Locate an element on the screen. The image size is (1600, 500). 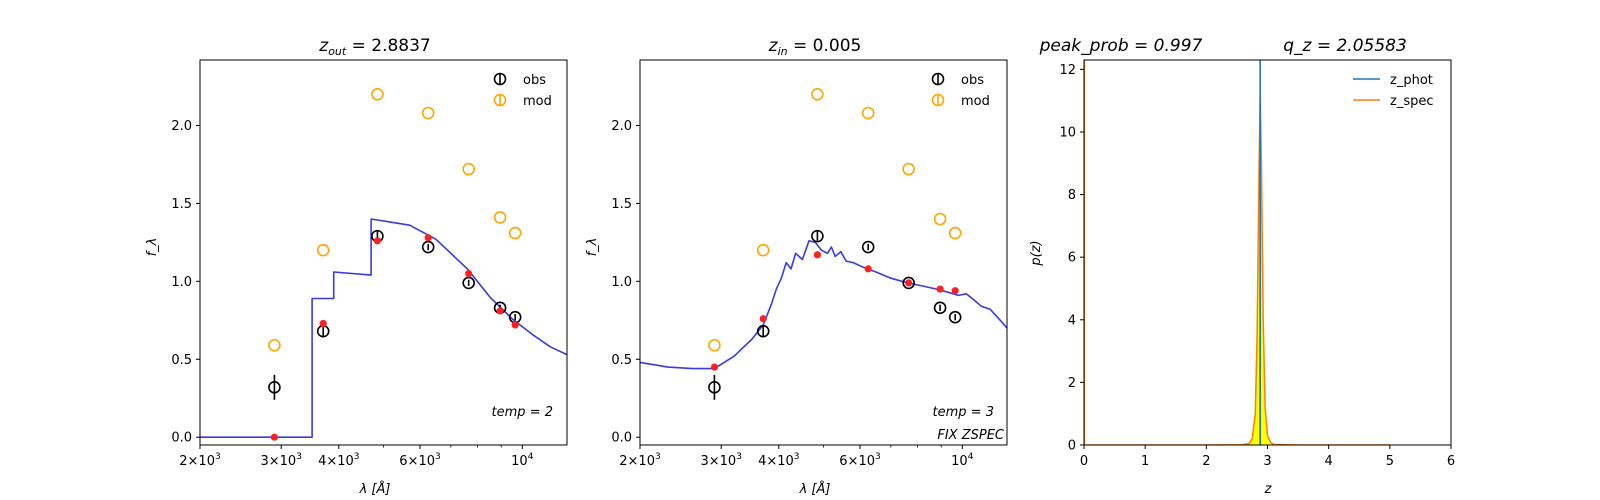
panel1-xtick-label: 4×10³ is located at coordinates (778, 460).